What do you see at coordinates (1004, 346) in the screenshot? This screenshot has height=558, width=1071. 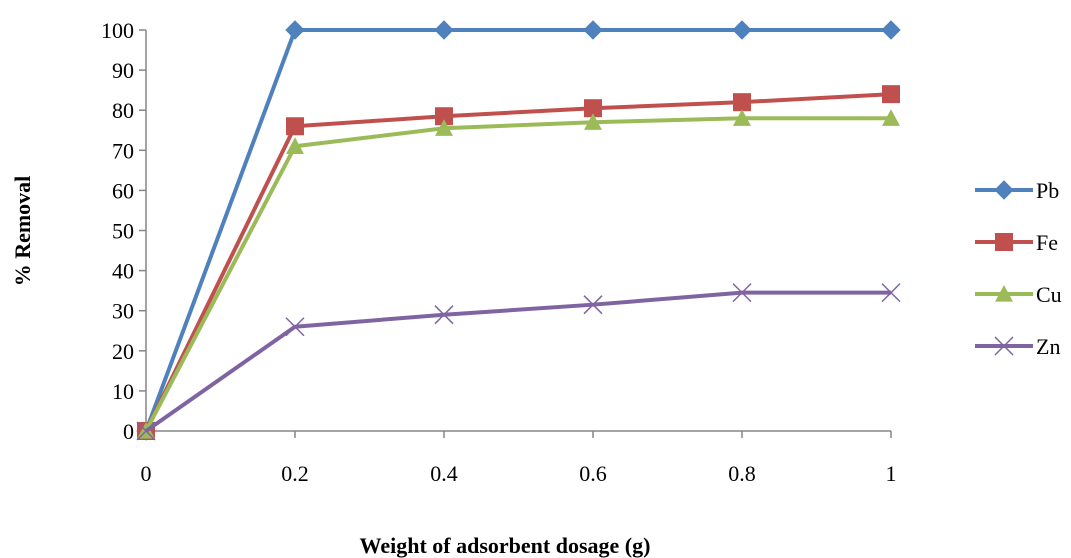 I see `legend-marker-zn` at bounding box center [1004, 346].